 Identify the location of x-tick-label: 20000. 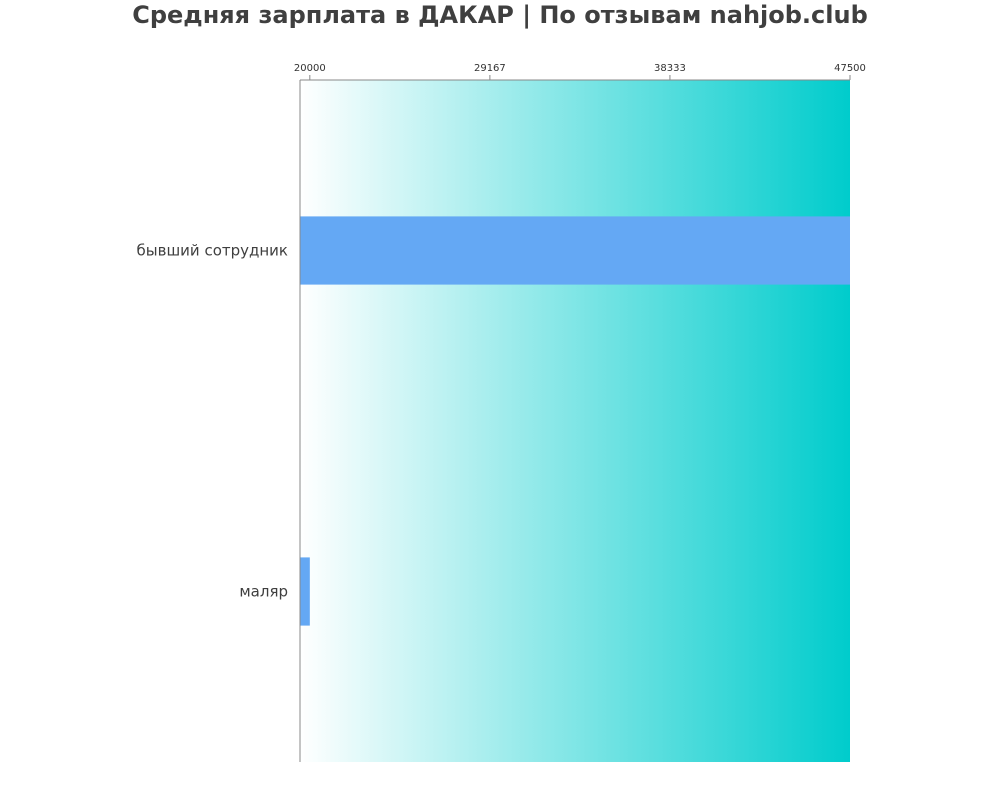
(310, 68).